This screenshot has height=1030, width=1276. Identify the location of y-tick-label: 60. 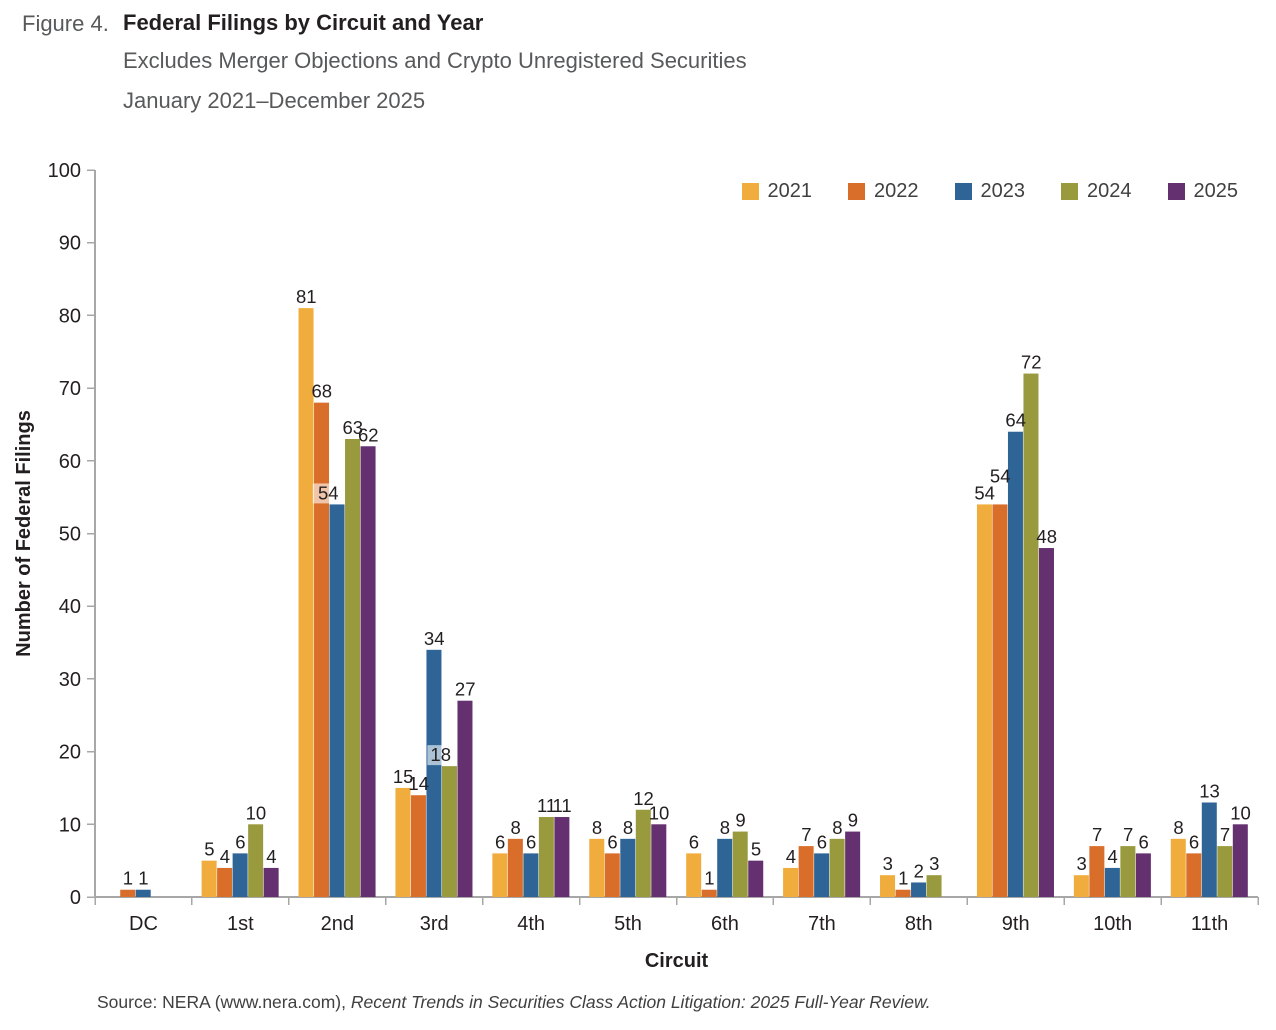
(70, 462).